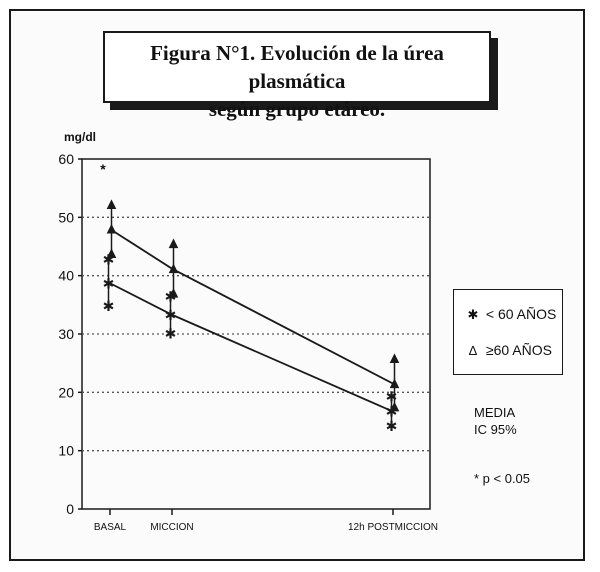 The image size is (600, 572). I want to click on note-ic: IC 95%, so click(495, 429).